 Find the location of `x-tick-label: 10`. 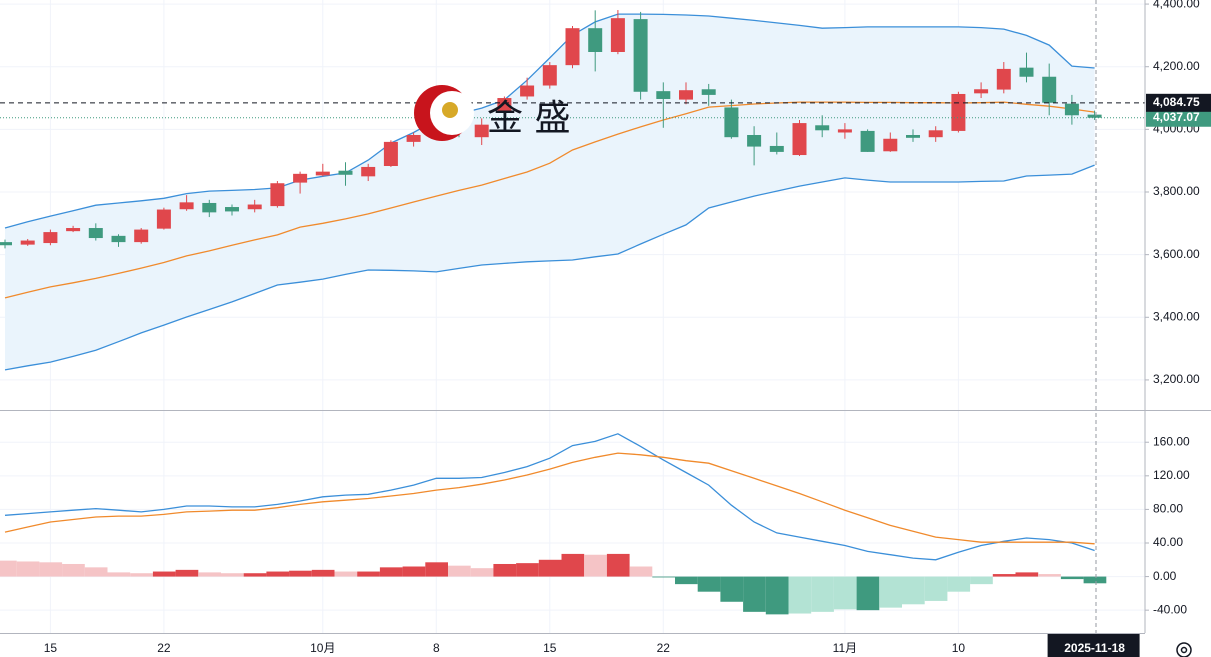

x-tick-label: 10 is located at coordinates (959, 648).